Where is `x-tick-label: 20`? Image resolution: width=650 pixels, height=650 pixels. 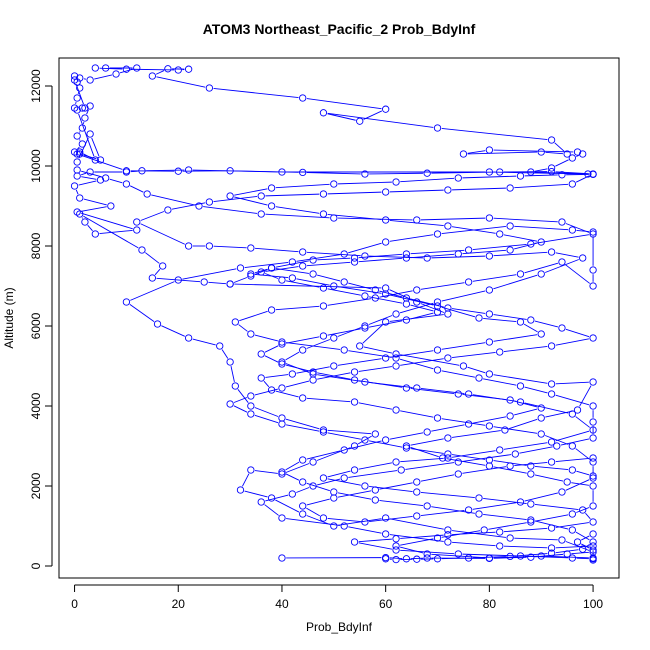 x-tick-label: 20 is located at coordinates (179, 604).